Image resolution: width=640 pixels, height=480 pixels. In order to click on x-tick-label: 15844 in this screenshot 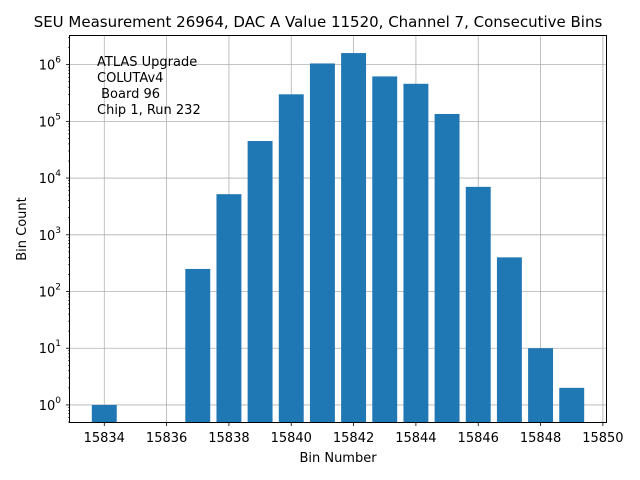, I will do `click(415, 438)`.